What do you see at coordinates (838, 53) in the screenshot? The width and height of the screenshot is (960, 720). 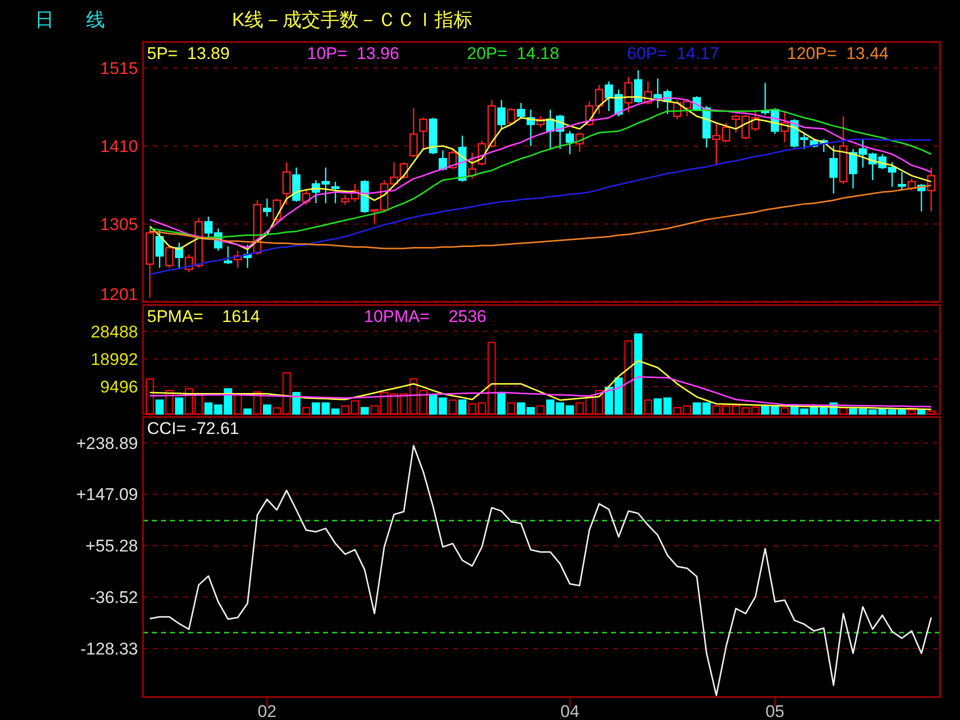 I see `text: 120P= 13.44` at bounding box center [838, 53].